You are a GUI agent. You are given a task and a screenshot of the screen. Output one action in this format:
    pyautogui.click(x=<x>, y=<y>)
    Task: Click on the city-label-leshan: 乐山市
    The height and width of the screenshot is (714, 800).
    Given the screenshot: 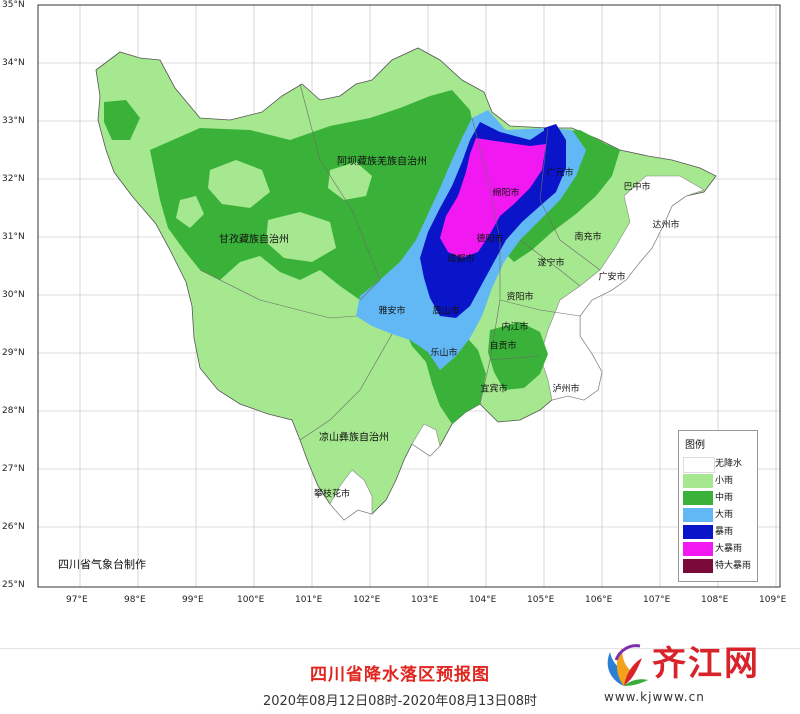 What is the action you would take?
    pyautogui.click(x=444, y=353)
    